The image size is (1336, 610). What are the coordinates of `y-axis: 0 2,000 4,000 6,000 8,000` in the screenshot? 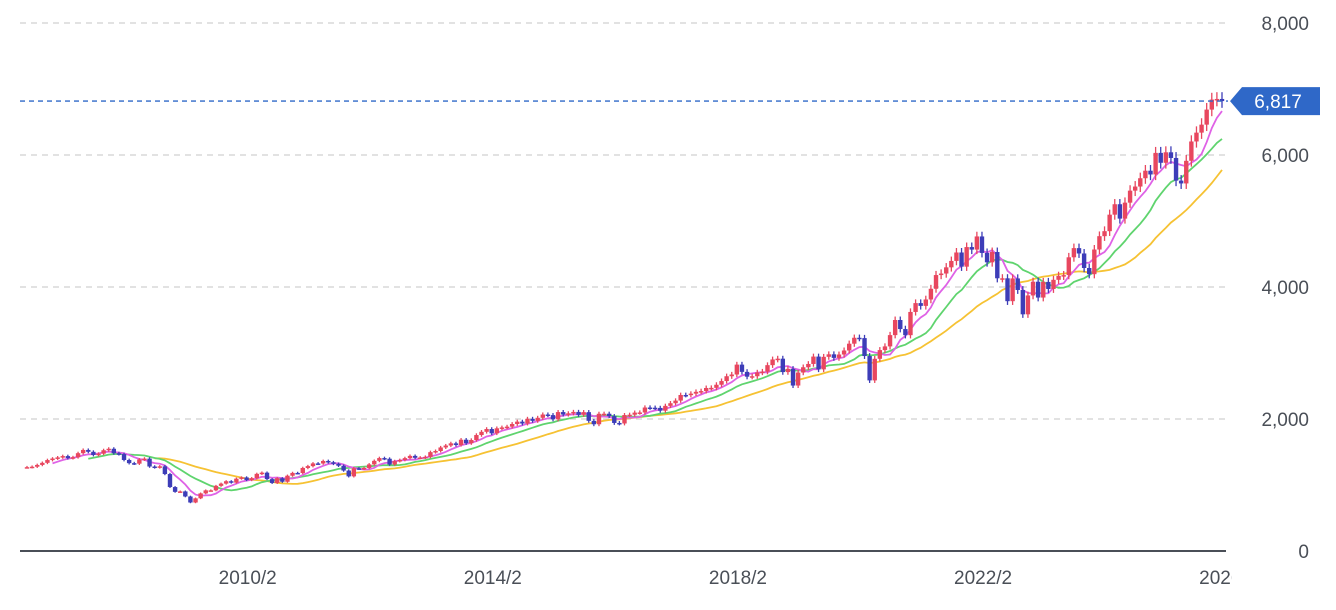 It's located at (1285, 288).